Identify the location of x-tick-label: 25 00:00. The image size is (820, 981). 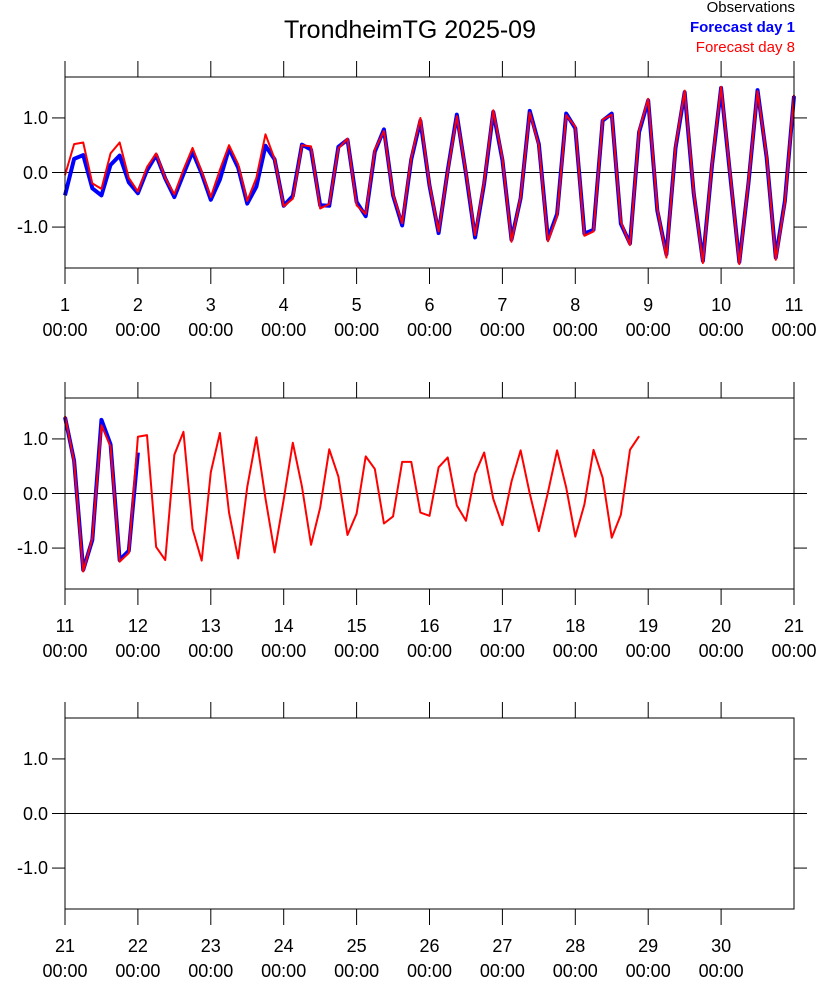
(357, 958).